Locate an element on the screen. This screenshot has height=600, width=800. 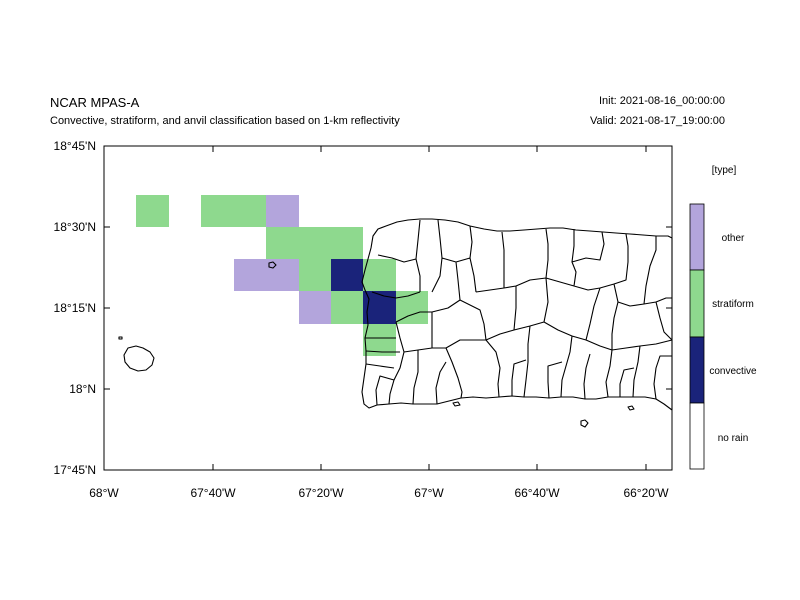
lon-label: 67°40'W is located at coordinates (213, 493).